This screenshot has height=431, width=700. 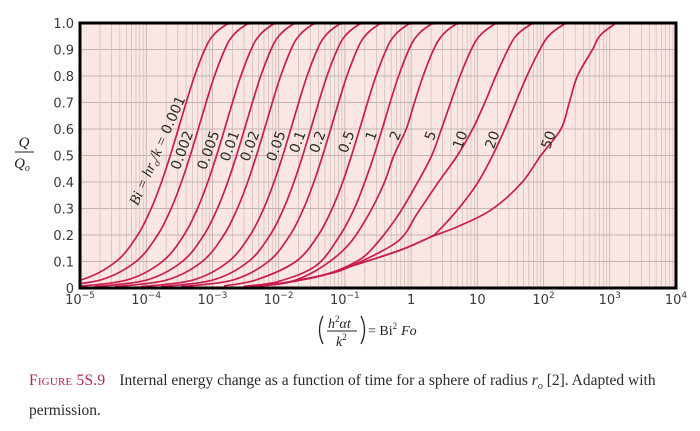 What do you see at coordinates (676, 299) in the screenshot?
I see `x-tick-label: 10⁴` at bounding box center [676, 299].